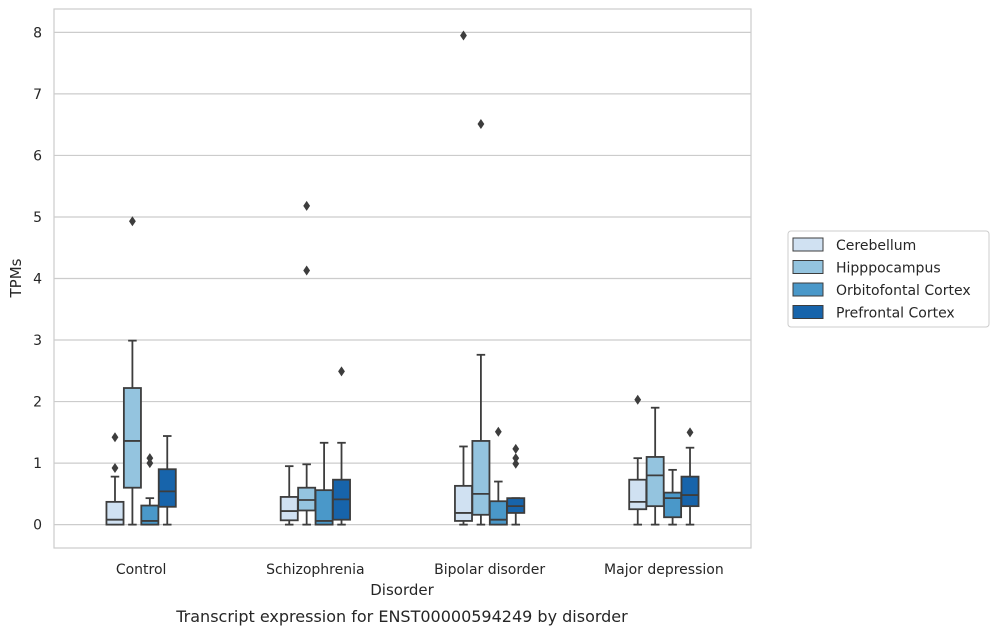 This screenshot has height=634, width=999. I want to click on y-tick-labels: 0 1 2 3 4 5 6 7 8, so click(37, 279).